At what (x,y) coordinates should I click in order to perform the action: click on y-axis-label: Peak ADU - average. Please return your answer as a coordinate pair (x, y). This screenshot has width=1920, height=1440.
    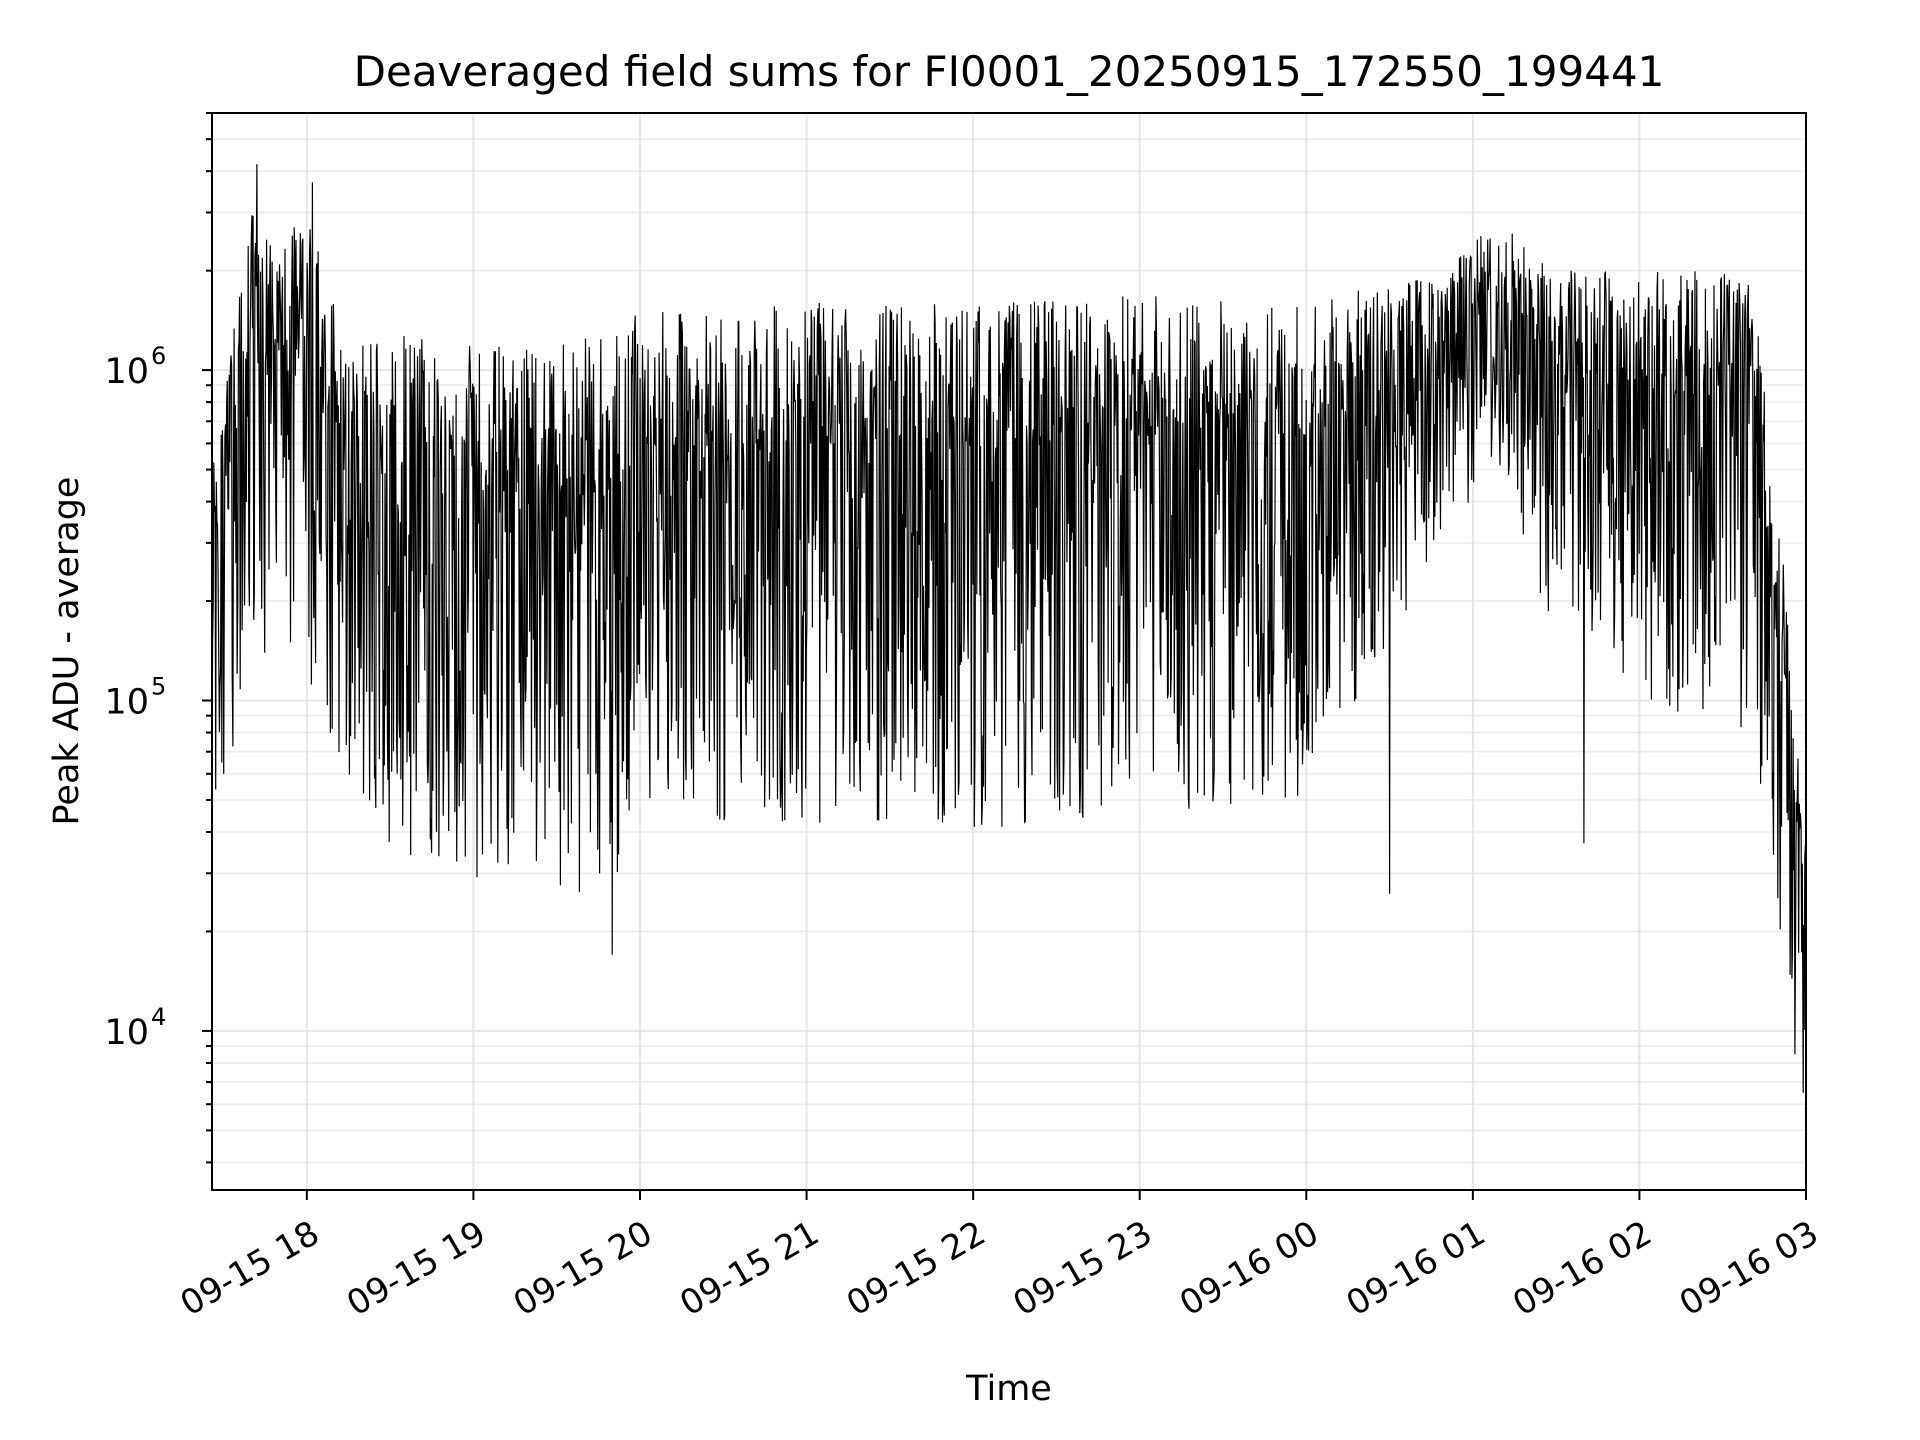
    Looking at the image, I should click on (67, 651).